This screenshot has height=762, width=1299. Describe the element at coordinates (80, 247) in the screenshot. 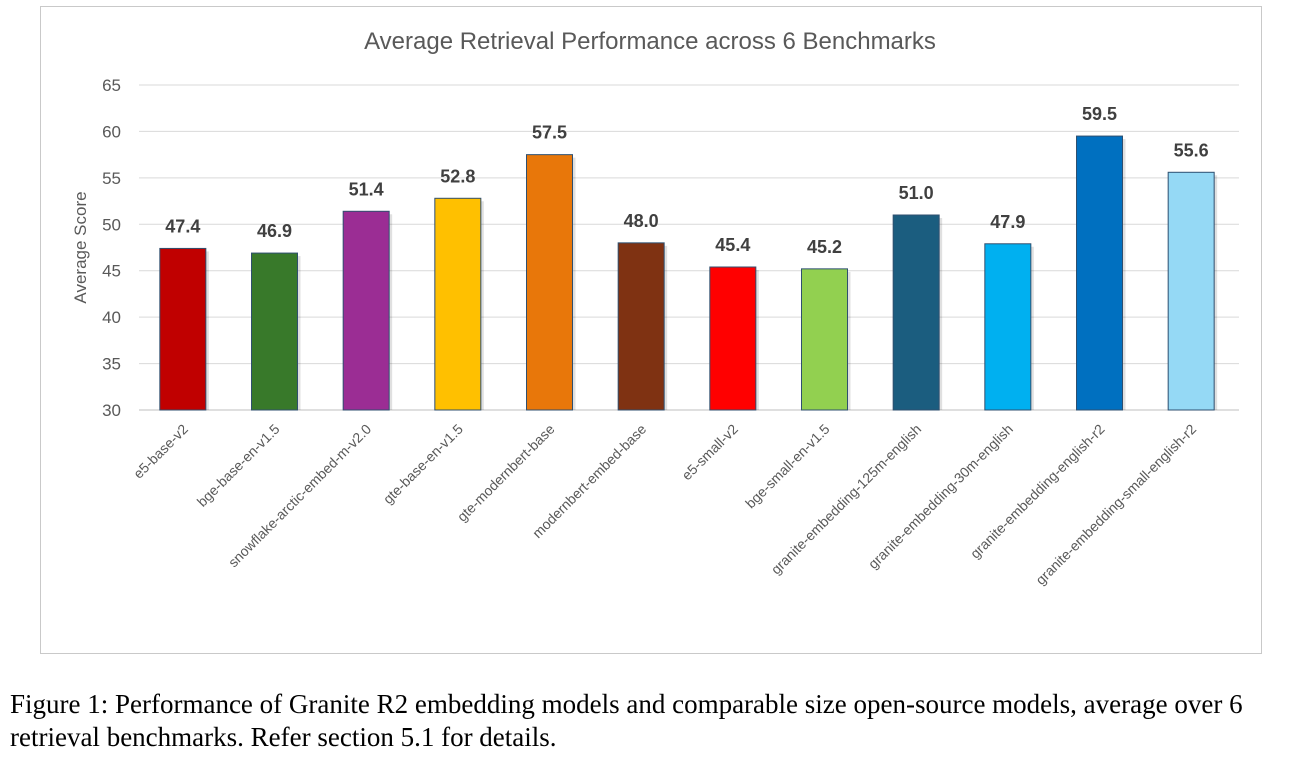

I see `y-axis-label: Average Score` at that location.